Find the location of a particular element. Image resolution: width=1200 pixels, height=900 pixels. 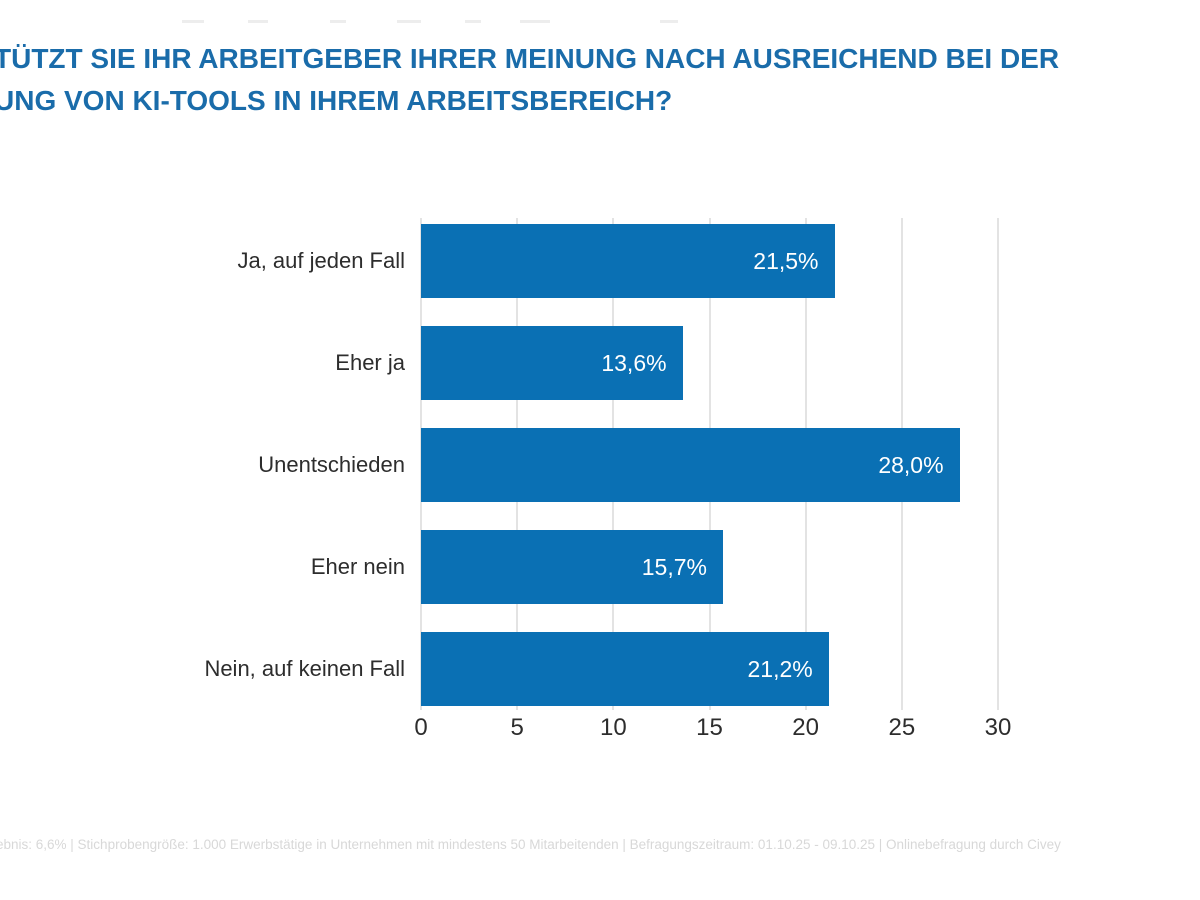

chart-row: Nein, auf keinen Fall 21,2% is located at coordinates (600, 669).